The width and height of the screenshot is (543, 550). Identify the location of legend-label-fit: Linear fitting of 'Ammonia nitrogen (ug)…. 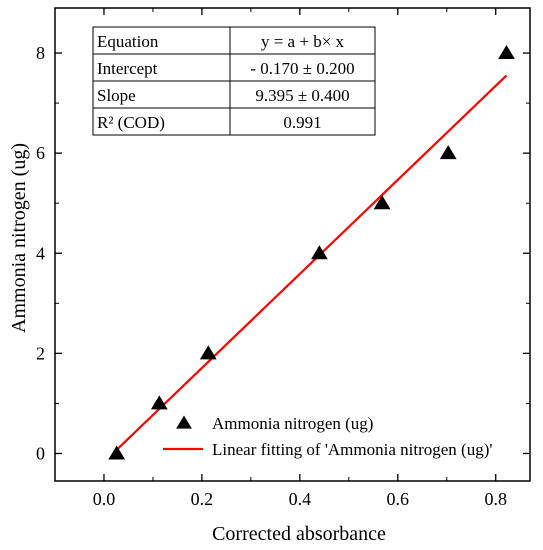
(352, 449).